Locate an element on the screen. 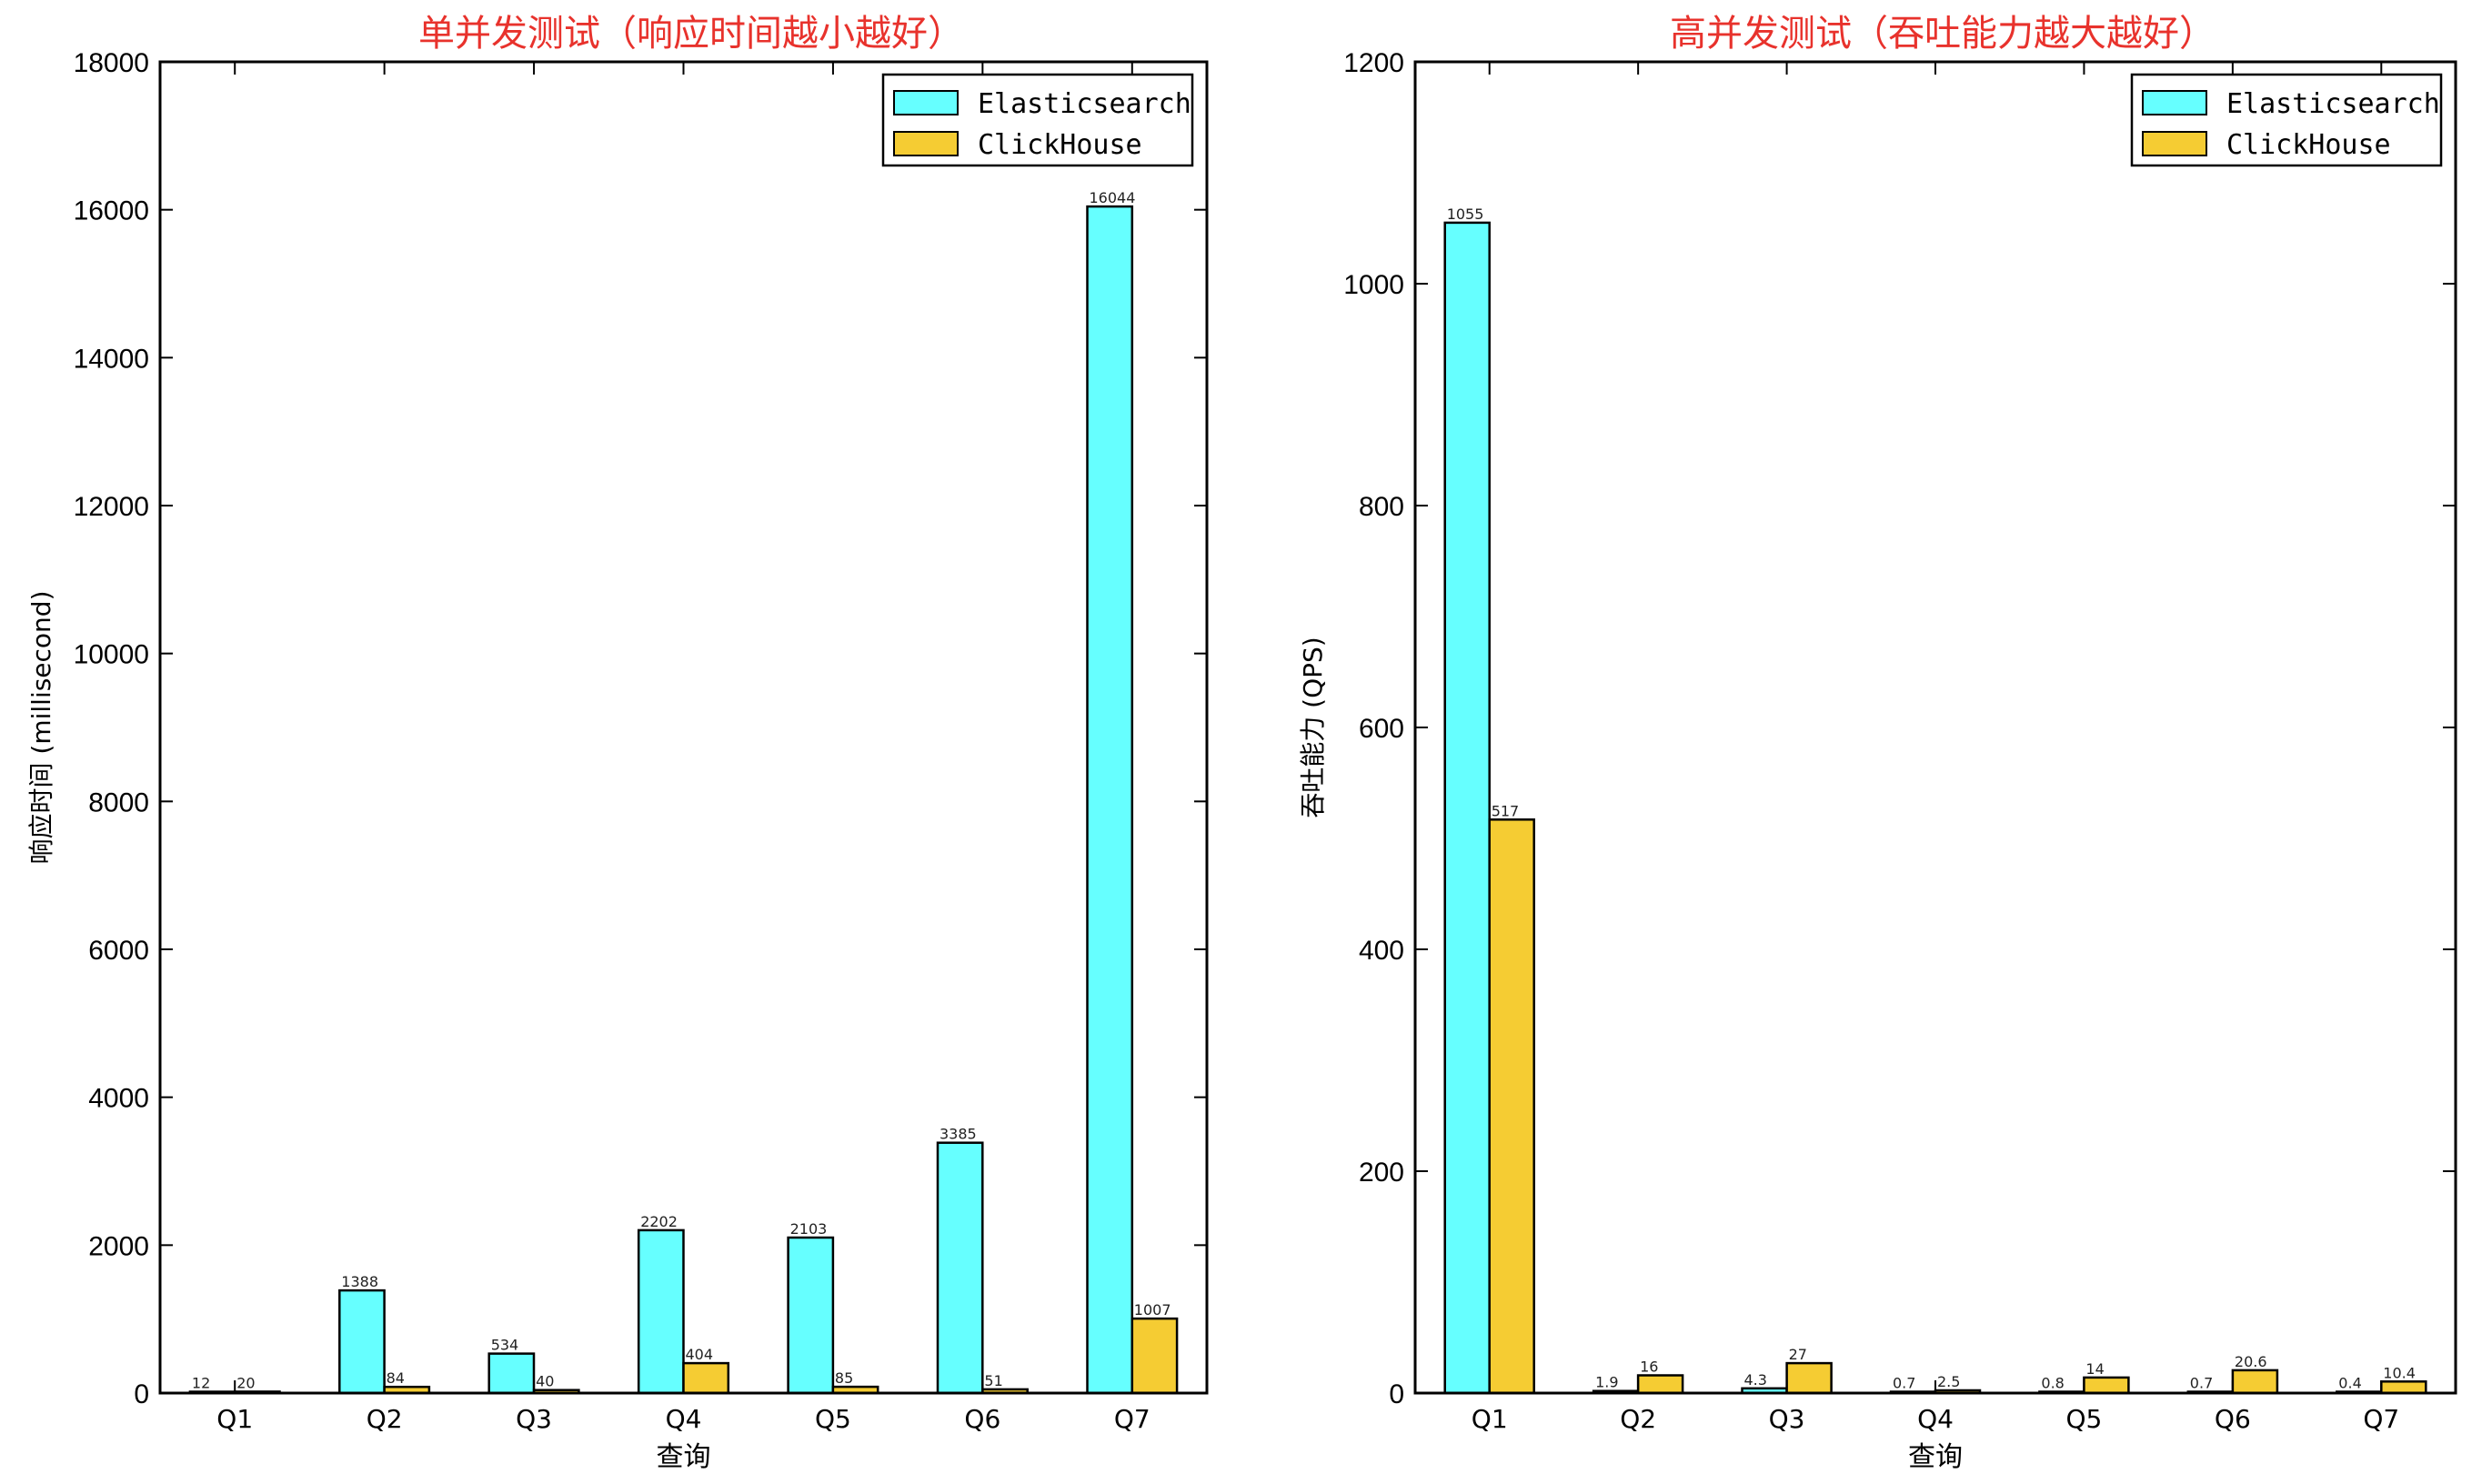 Image resolution: width=2492 pixels, height=1484 pixels. y-tick-label: 1200 is located at coordinates (1373, 63).